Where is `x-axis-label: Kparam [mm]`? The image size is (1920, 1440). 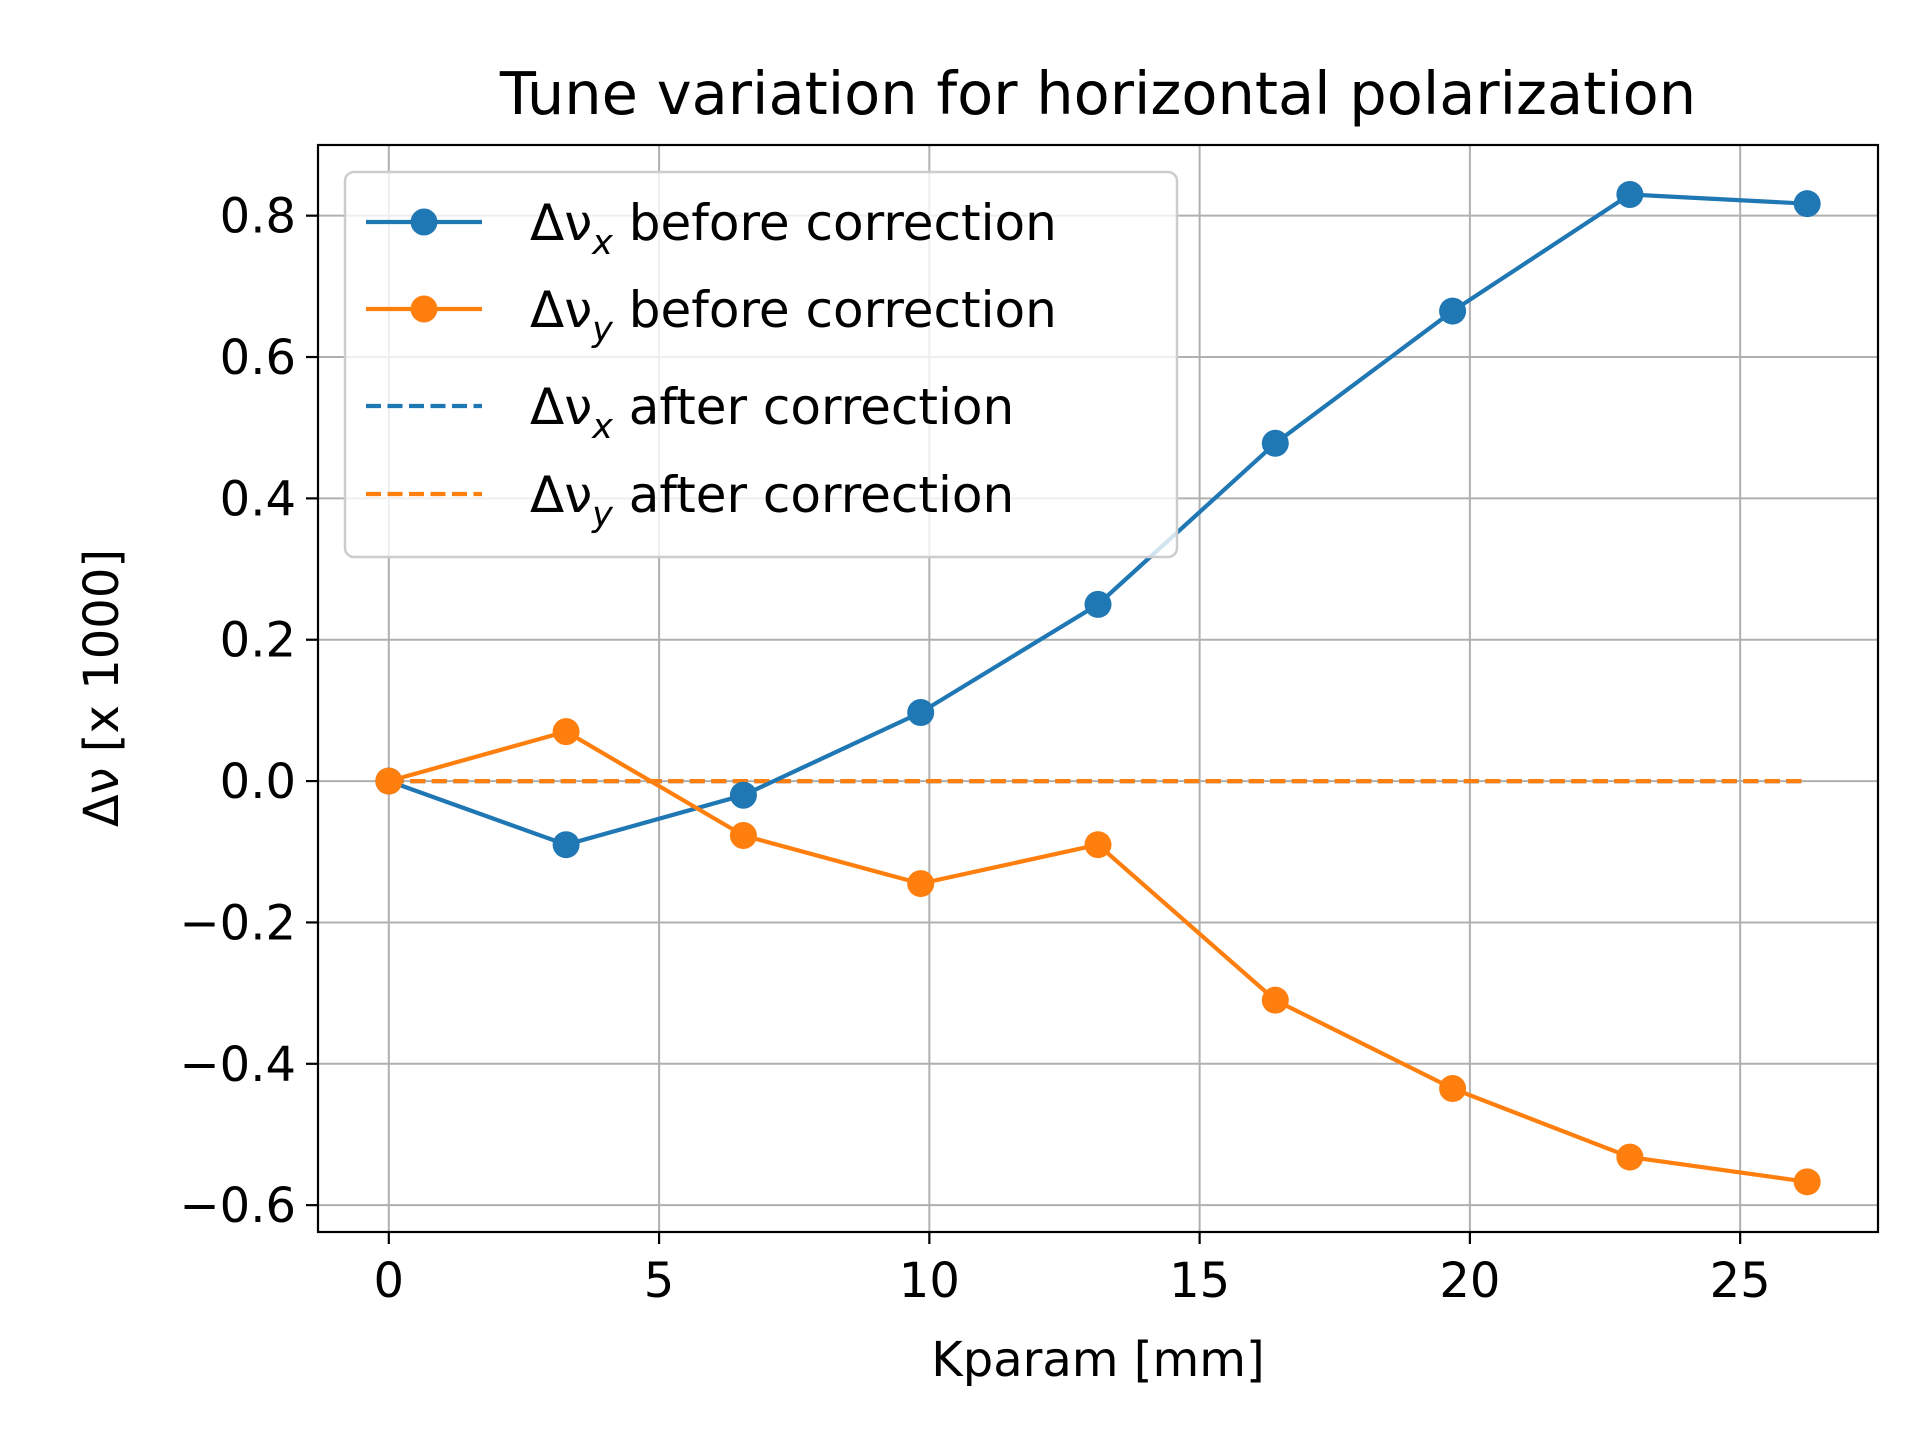 x-axis-label: Kparam [mm] is located at coordinates (1098, 1360).